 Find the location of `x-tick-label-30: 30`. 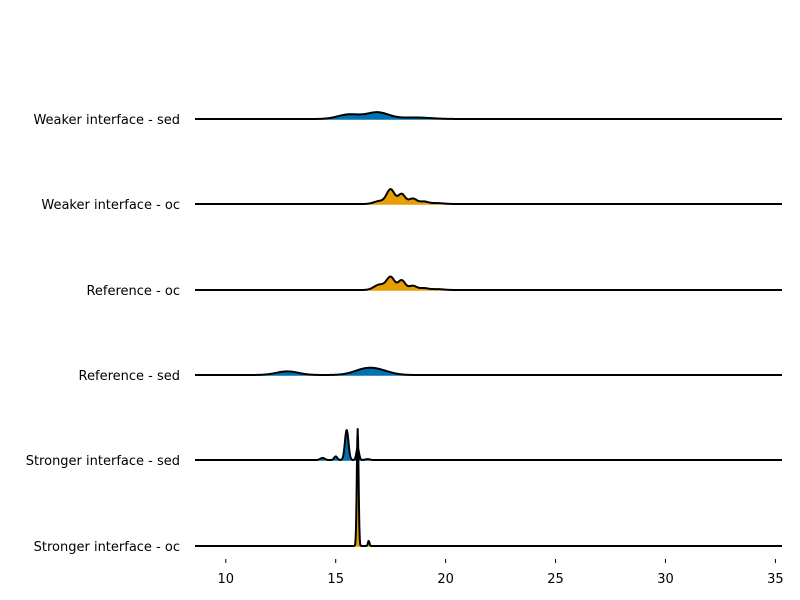

x-tick-label-30: 30 is located at coordinates (665, 579).